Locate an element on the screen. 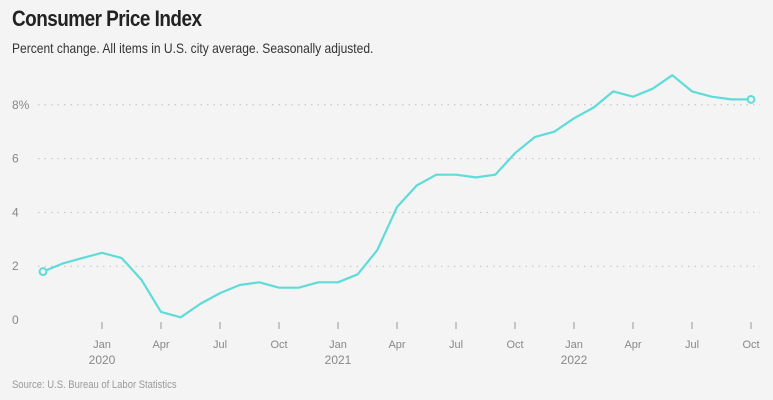 Image resolution: width=773 pixels, height=400 pixels. y-tick-label: 0 is located at coordinates (15, 320).